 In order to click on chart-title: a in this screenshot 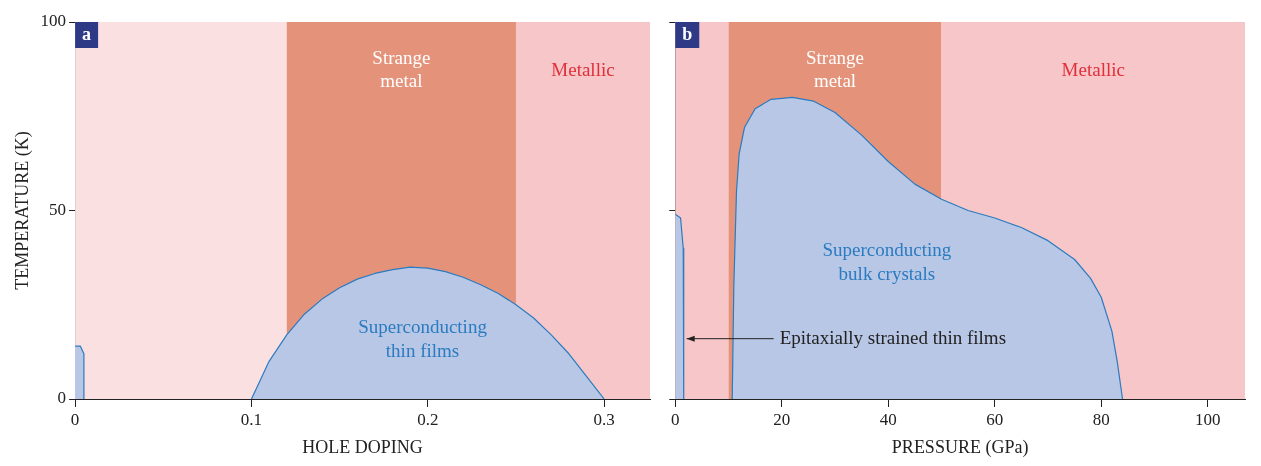, I will do `click(87, 33)`.